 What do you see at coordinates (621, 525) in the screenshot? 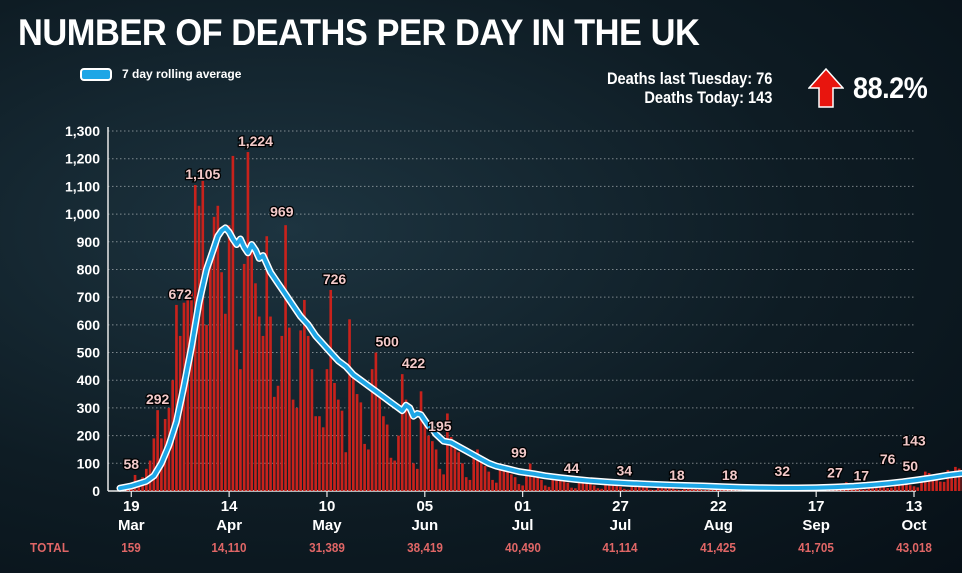
I see `x-tick-month: Jul` at bounding box center [621, 525].